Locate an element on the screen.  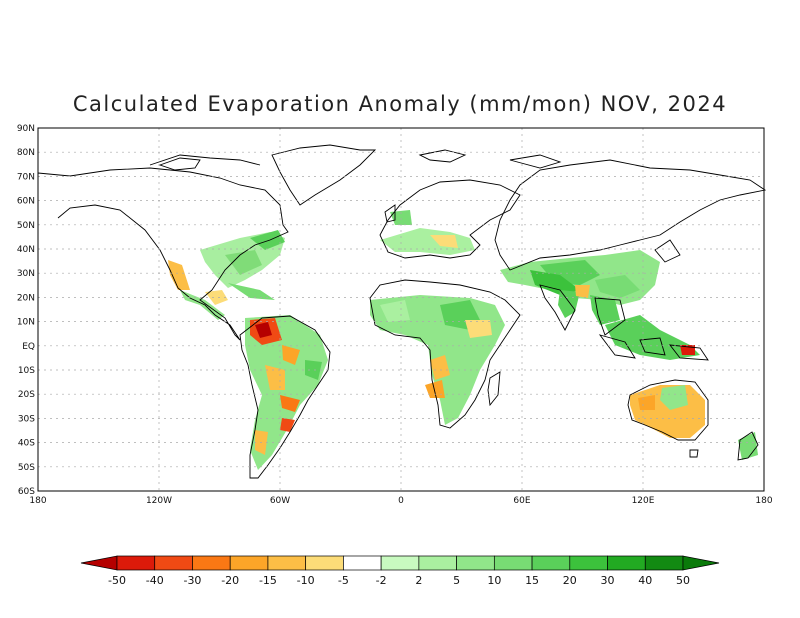
lat-label: 90N is located at coordinates (26, 129).